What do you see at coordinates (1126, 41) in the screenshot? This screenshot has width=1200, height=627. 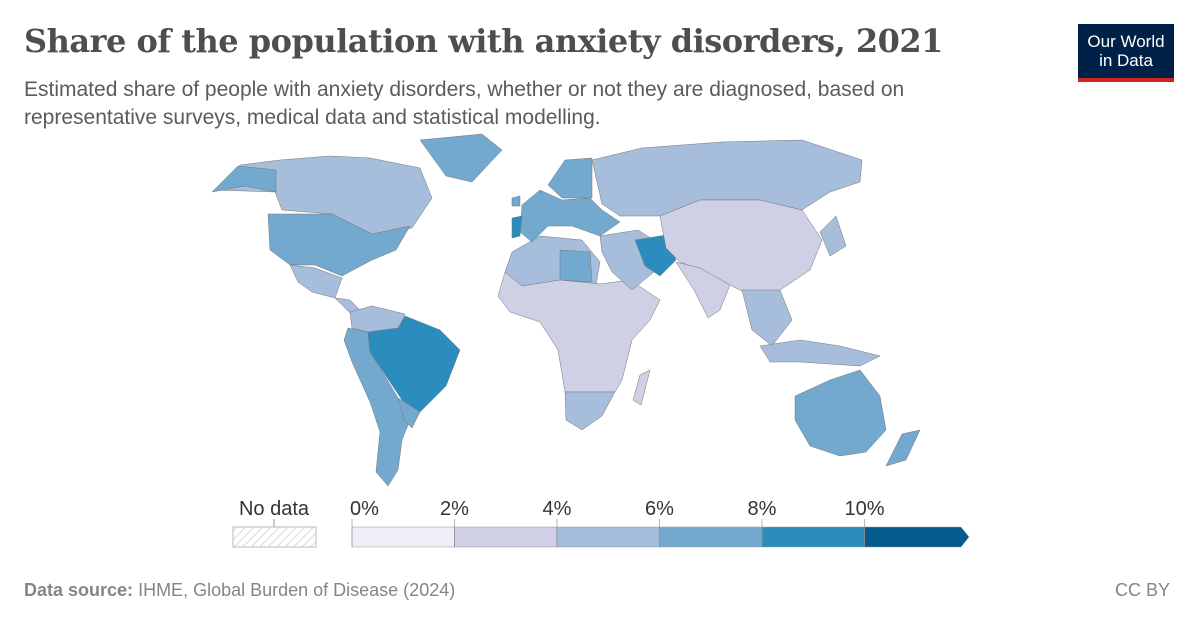 I see `logo-line-1: Our World` at bounding box center [1126, 41].